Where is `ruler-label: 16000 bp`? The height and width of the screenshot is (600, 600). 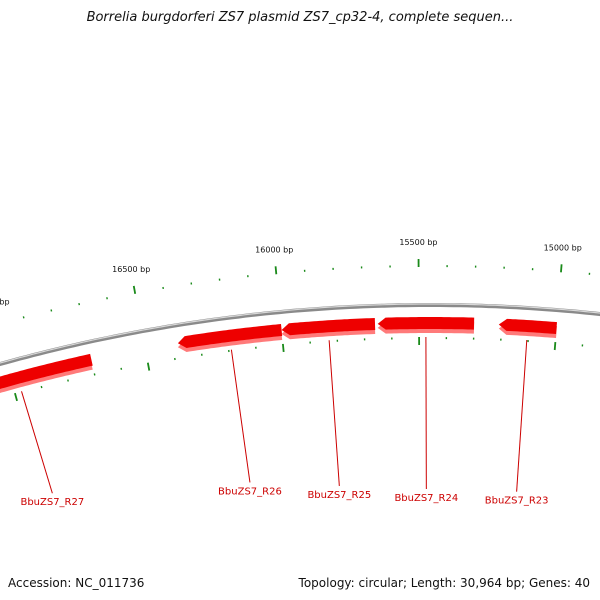
ruler-label: 16000 bp is located at coordinates (274, 249).